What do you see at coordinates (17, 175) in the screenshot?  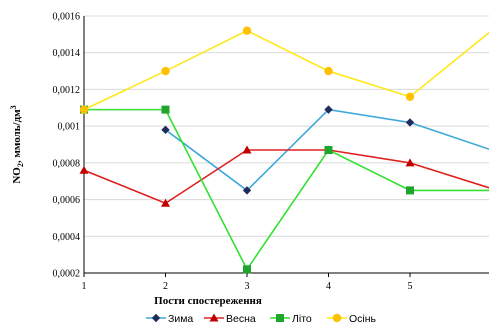 I see `y-axis-title-main: NO` at bounding box center [17, 175].